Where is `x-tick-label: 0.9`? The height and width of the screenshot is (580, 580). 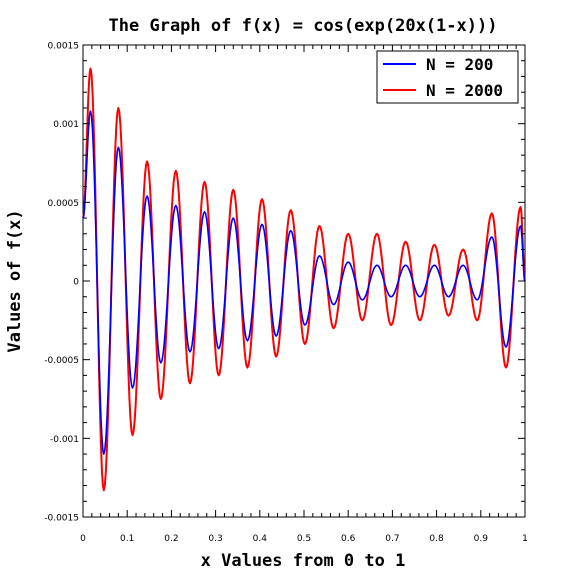
x-tick-label: 0.9 is located at coordinates (481, 539).